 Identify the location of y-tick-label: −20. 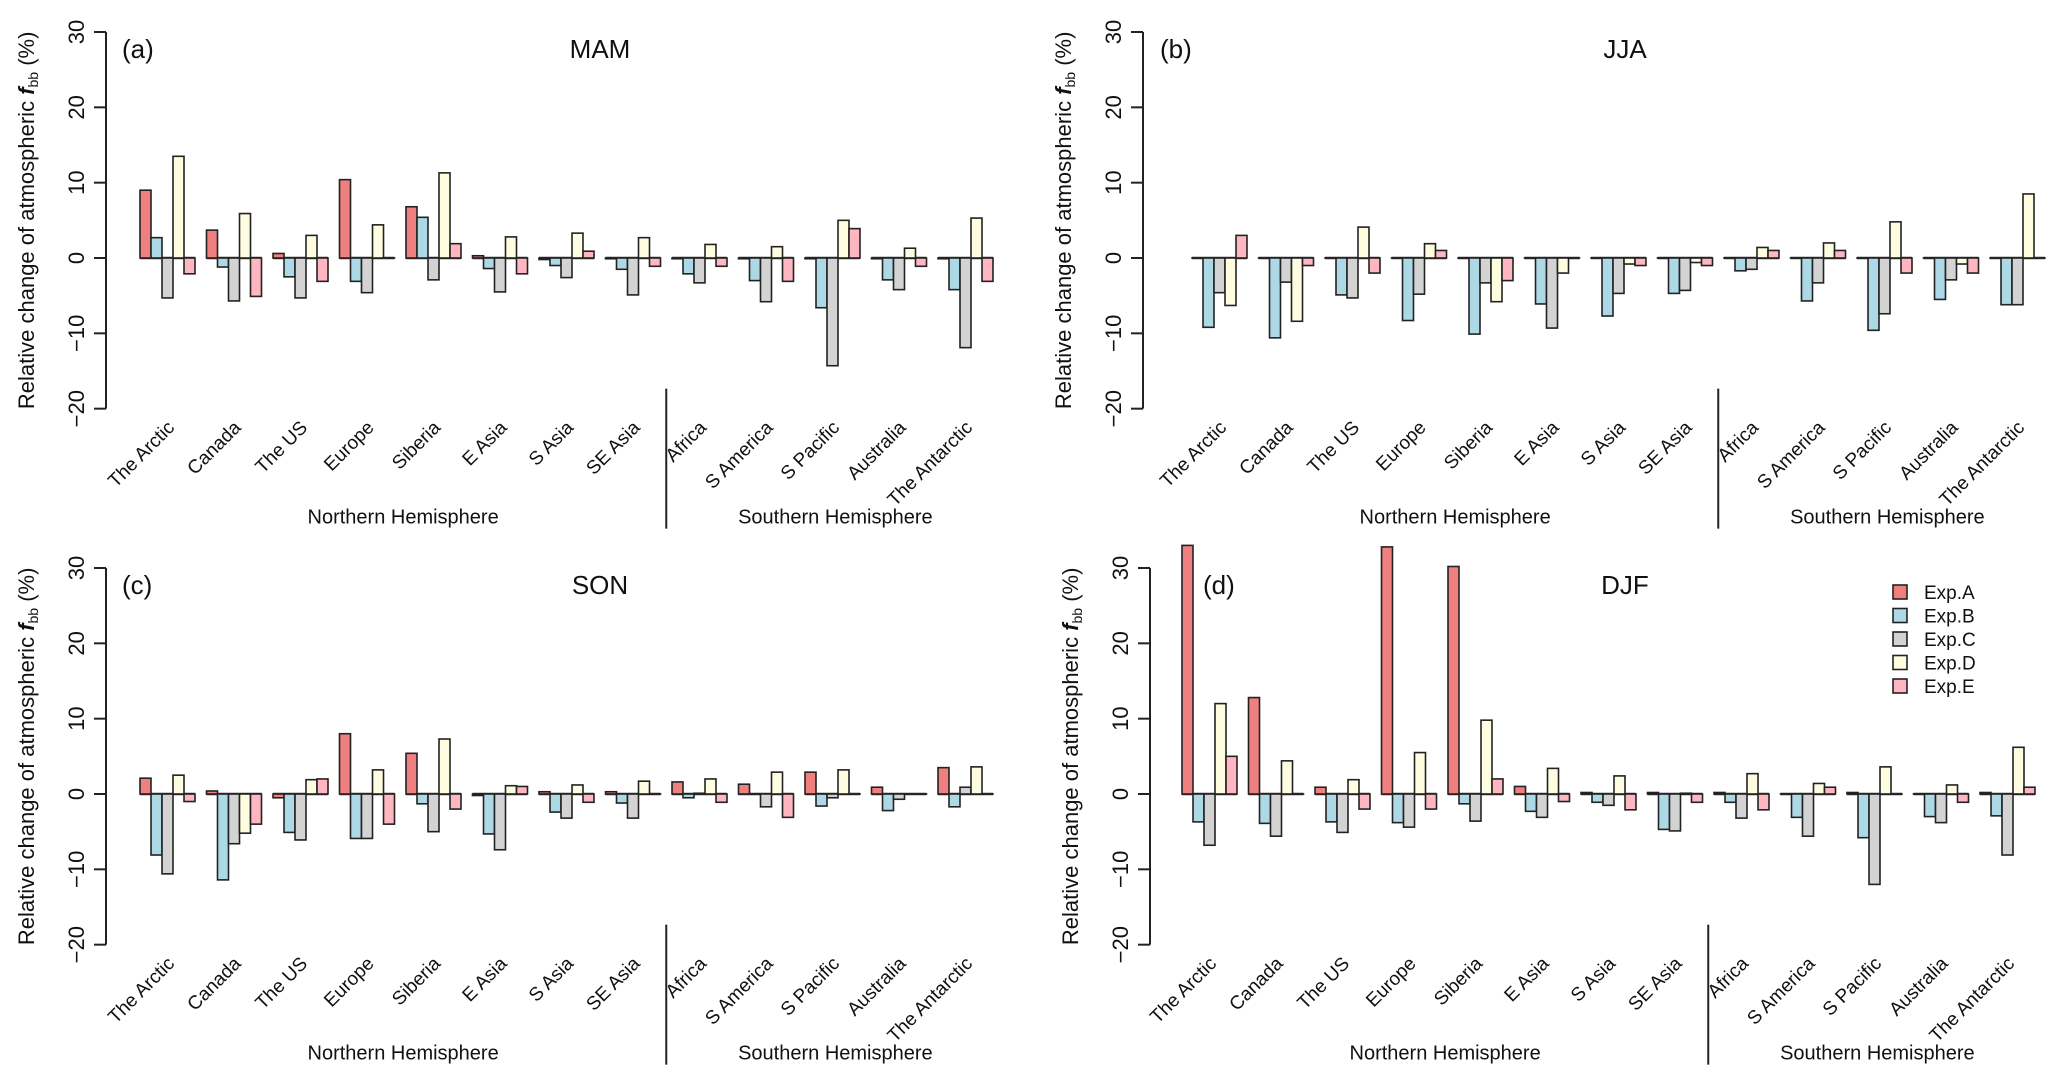
(1120, 944).